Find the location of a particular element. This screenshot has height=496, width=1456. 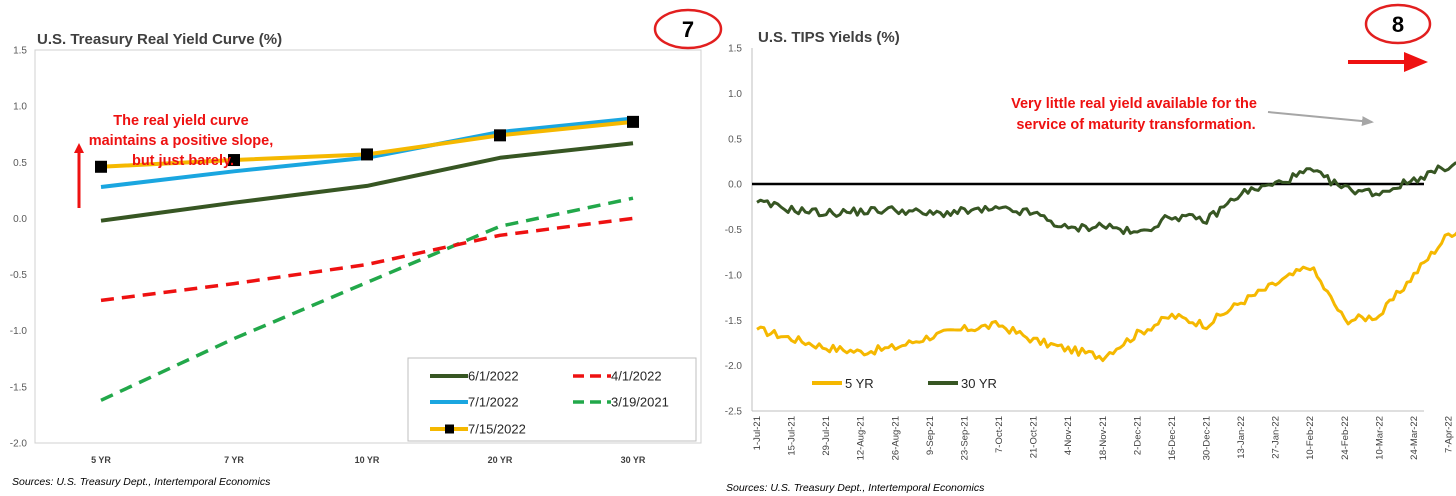

chart-2-x-tick-label: 2-Dec-21 is located at coordinates (1137, 435).